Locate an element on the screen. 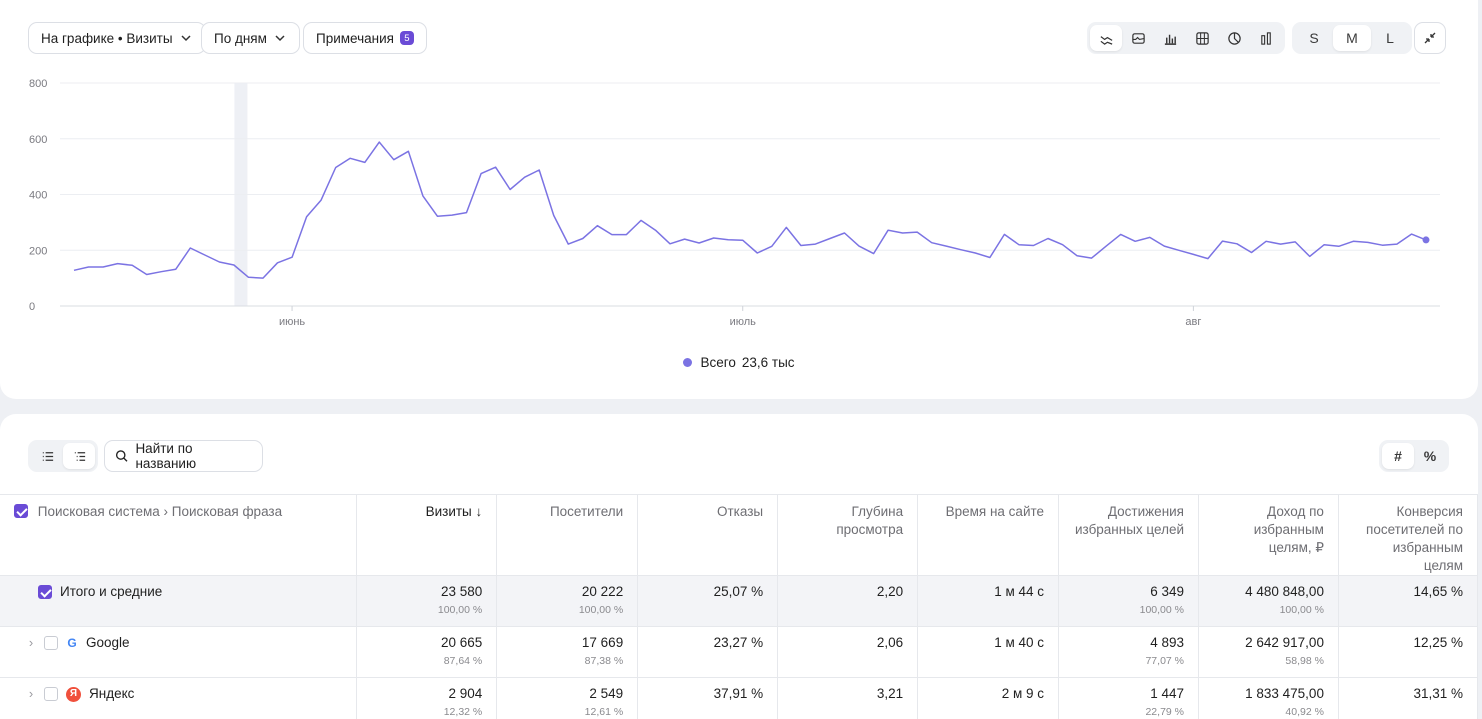 The image size is (1482, 719). cell-value: 2 м 9 с is located at coordinates (1023, 693).